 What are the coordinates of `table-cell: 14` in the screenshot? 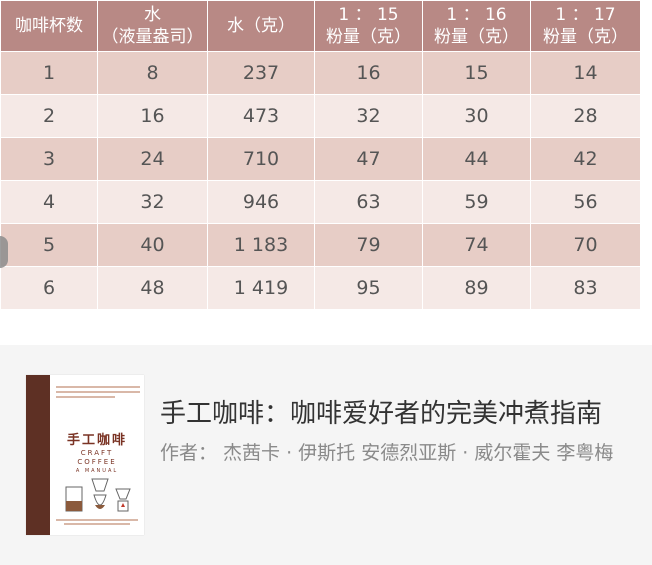 It's located at (585, 73).